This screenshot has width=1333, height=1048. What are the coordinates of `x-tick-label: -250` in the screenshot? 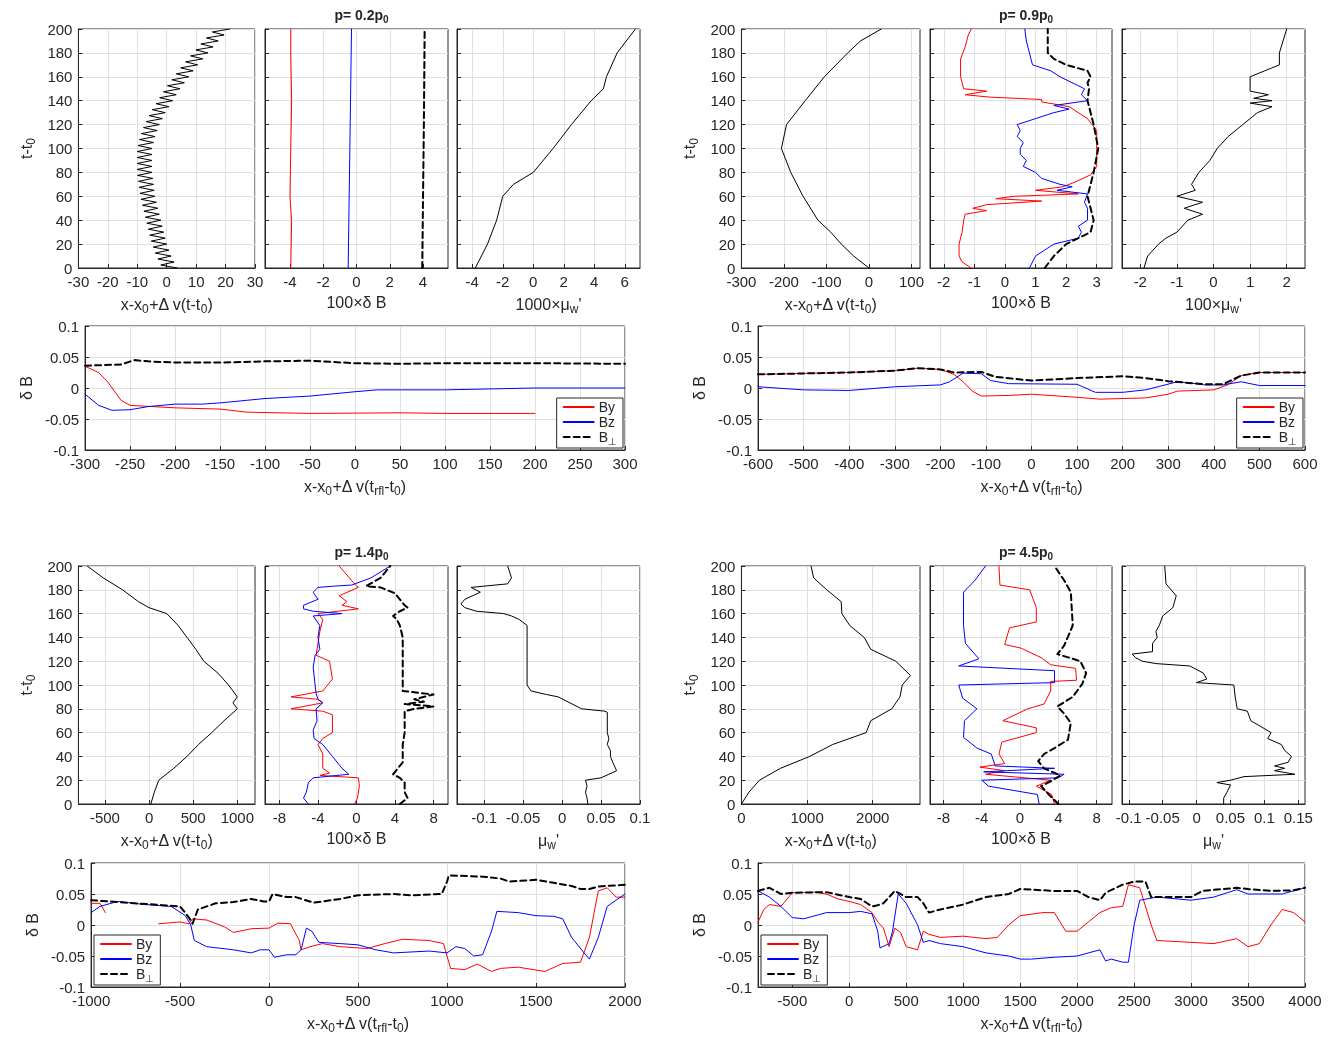 It's located at (130, 463).